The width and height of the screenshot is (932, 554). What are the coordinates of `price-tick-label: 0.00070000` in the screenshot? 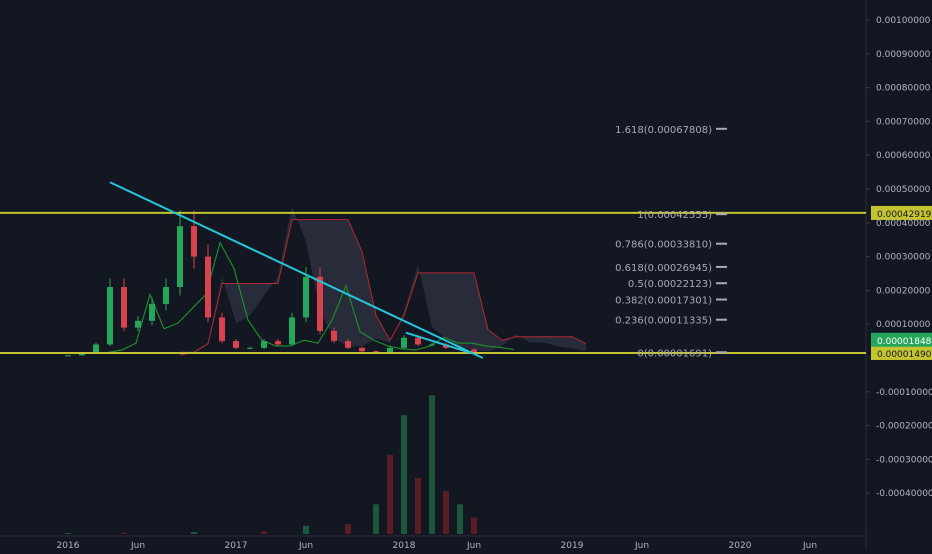 It's located at (903, 122).